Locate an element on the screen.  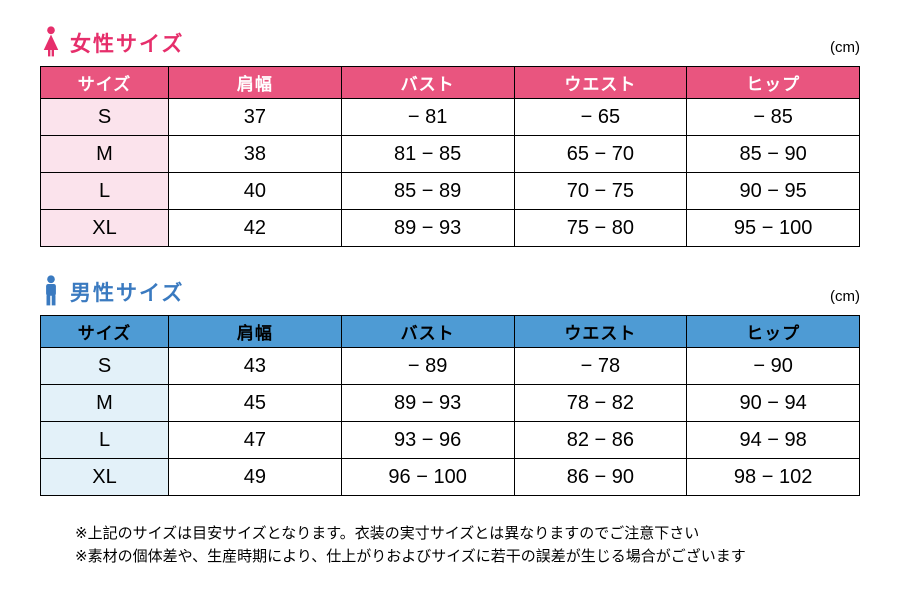
women-col-hip: ヒップ is located at coordinates (773, 82).